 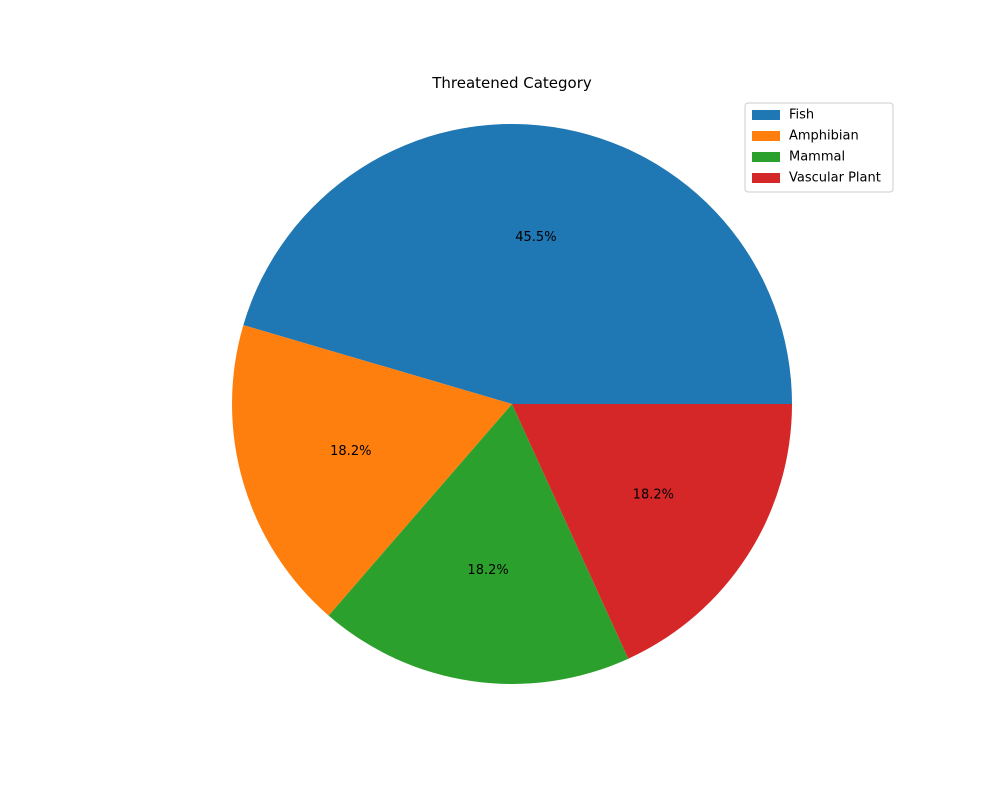 What do you see at coordinates (824, 136) in the screenshot?
I see `legend-label: Amphibian` at bounding box center [824, 136].